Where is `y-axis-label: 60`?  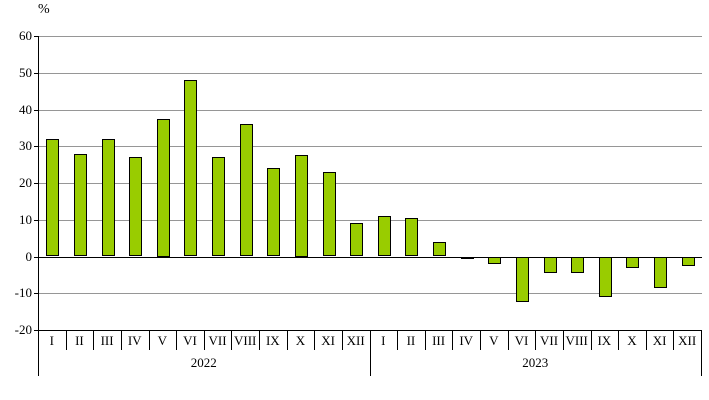
y-axis-label: 60 is located at coordinates (25, 35).